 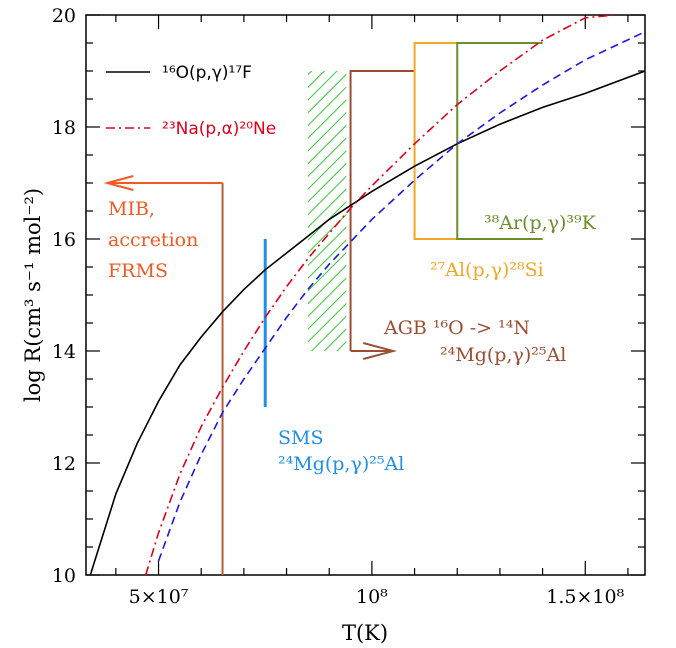 What do you see at coordinates (159, 597) in the screenshot?
I see `x-tick-label: 5×10⁷` at bounding box center [159, 597].